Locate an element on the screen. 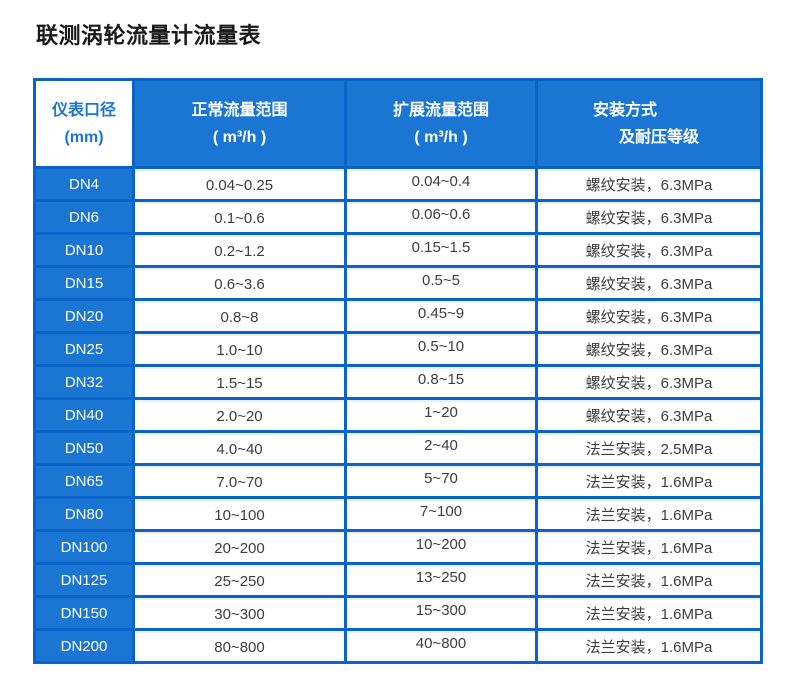 This screenshot has height=686, width=790. normal-range-cell: 7.0~70 is located at coordinates (239, 481).